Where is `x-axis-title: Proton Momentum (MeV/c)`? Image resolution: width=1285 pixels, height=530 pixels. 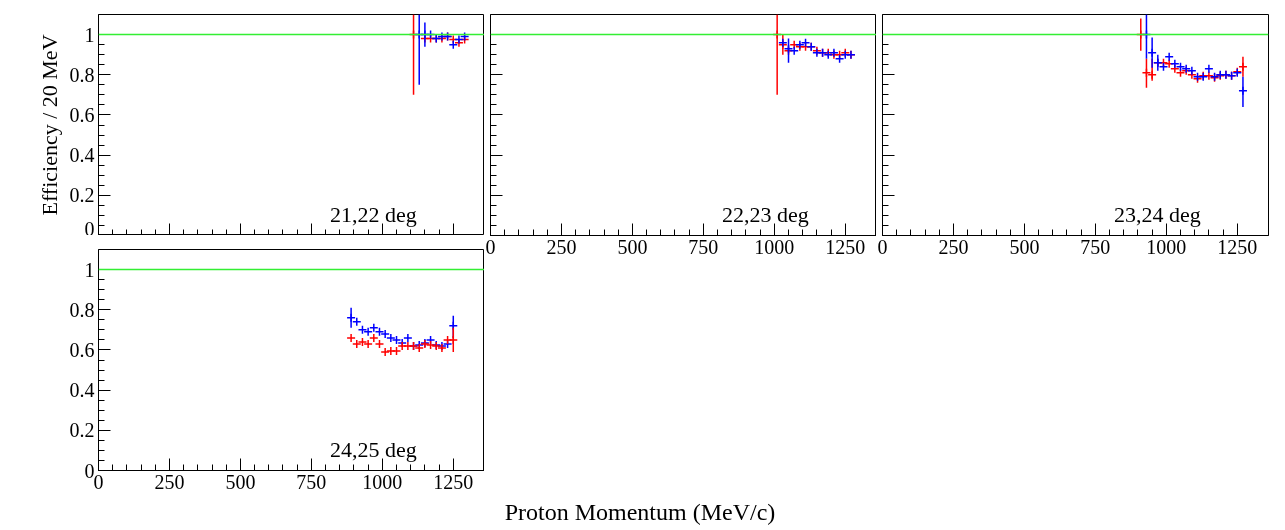
x-axis-title: Proton Momentum (MeV/c) is located at coordinates (640, 512).